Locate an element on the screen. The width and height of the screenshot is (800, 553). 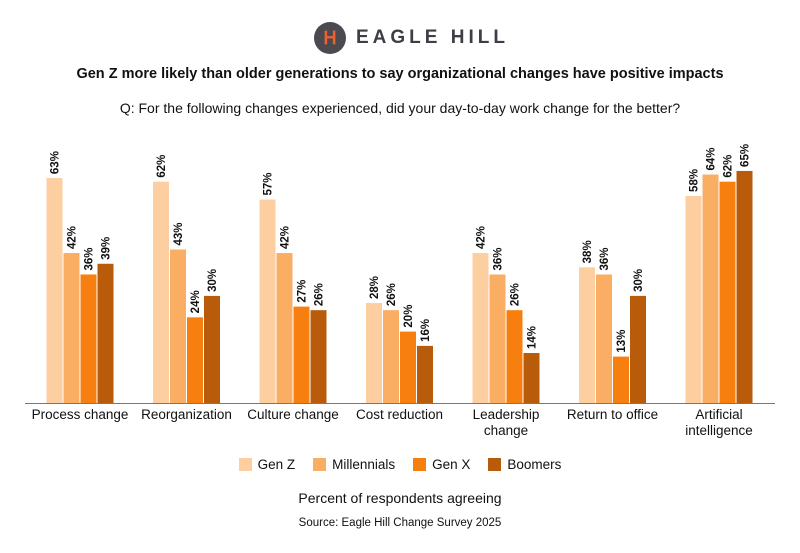
legend-label: Gen X is located at coordinates (451, 464).